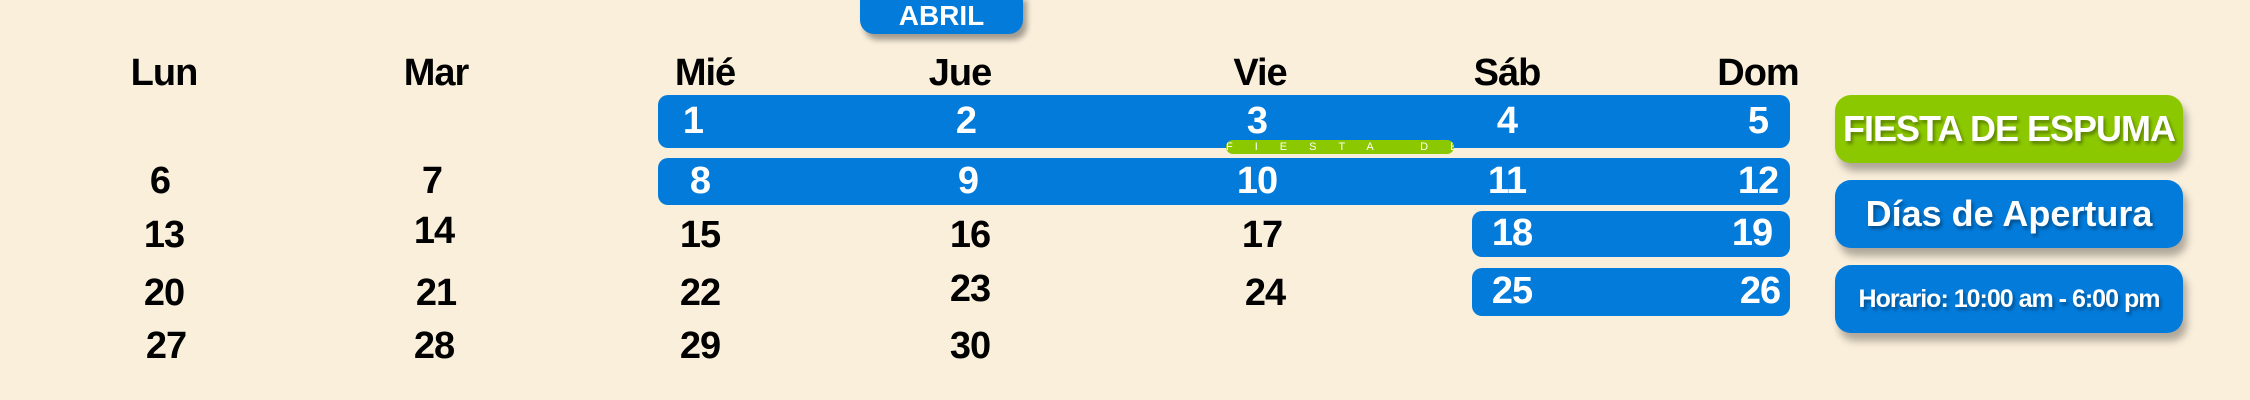 The height and width of the screenshot is (400, 2250). Describe the element at coordinates (968, 181) in the screenshot. I see `day-9: 9` at that location.